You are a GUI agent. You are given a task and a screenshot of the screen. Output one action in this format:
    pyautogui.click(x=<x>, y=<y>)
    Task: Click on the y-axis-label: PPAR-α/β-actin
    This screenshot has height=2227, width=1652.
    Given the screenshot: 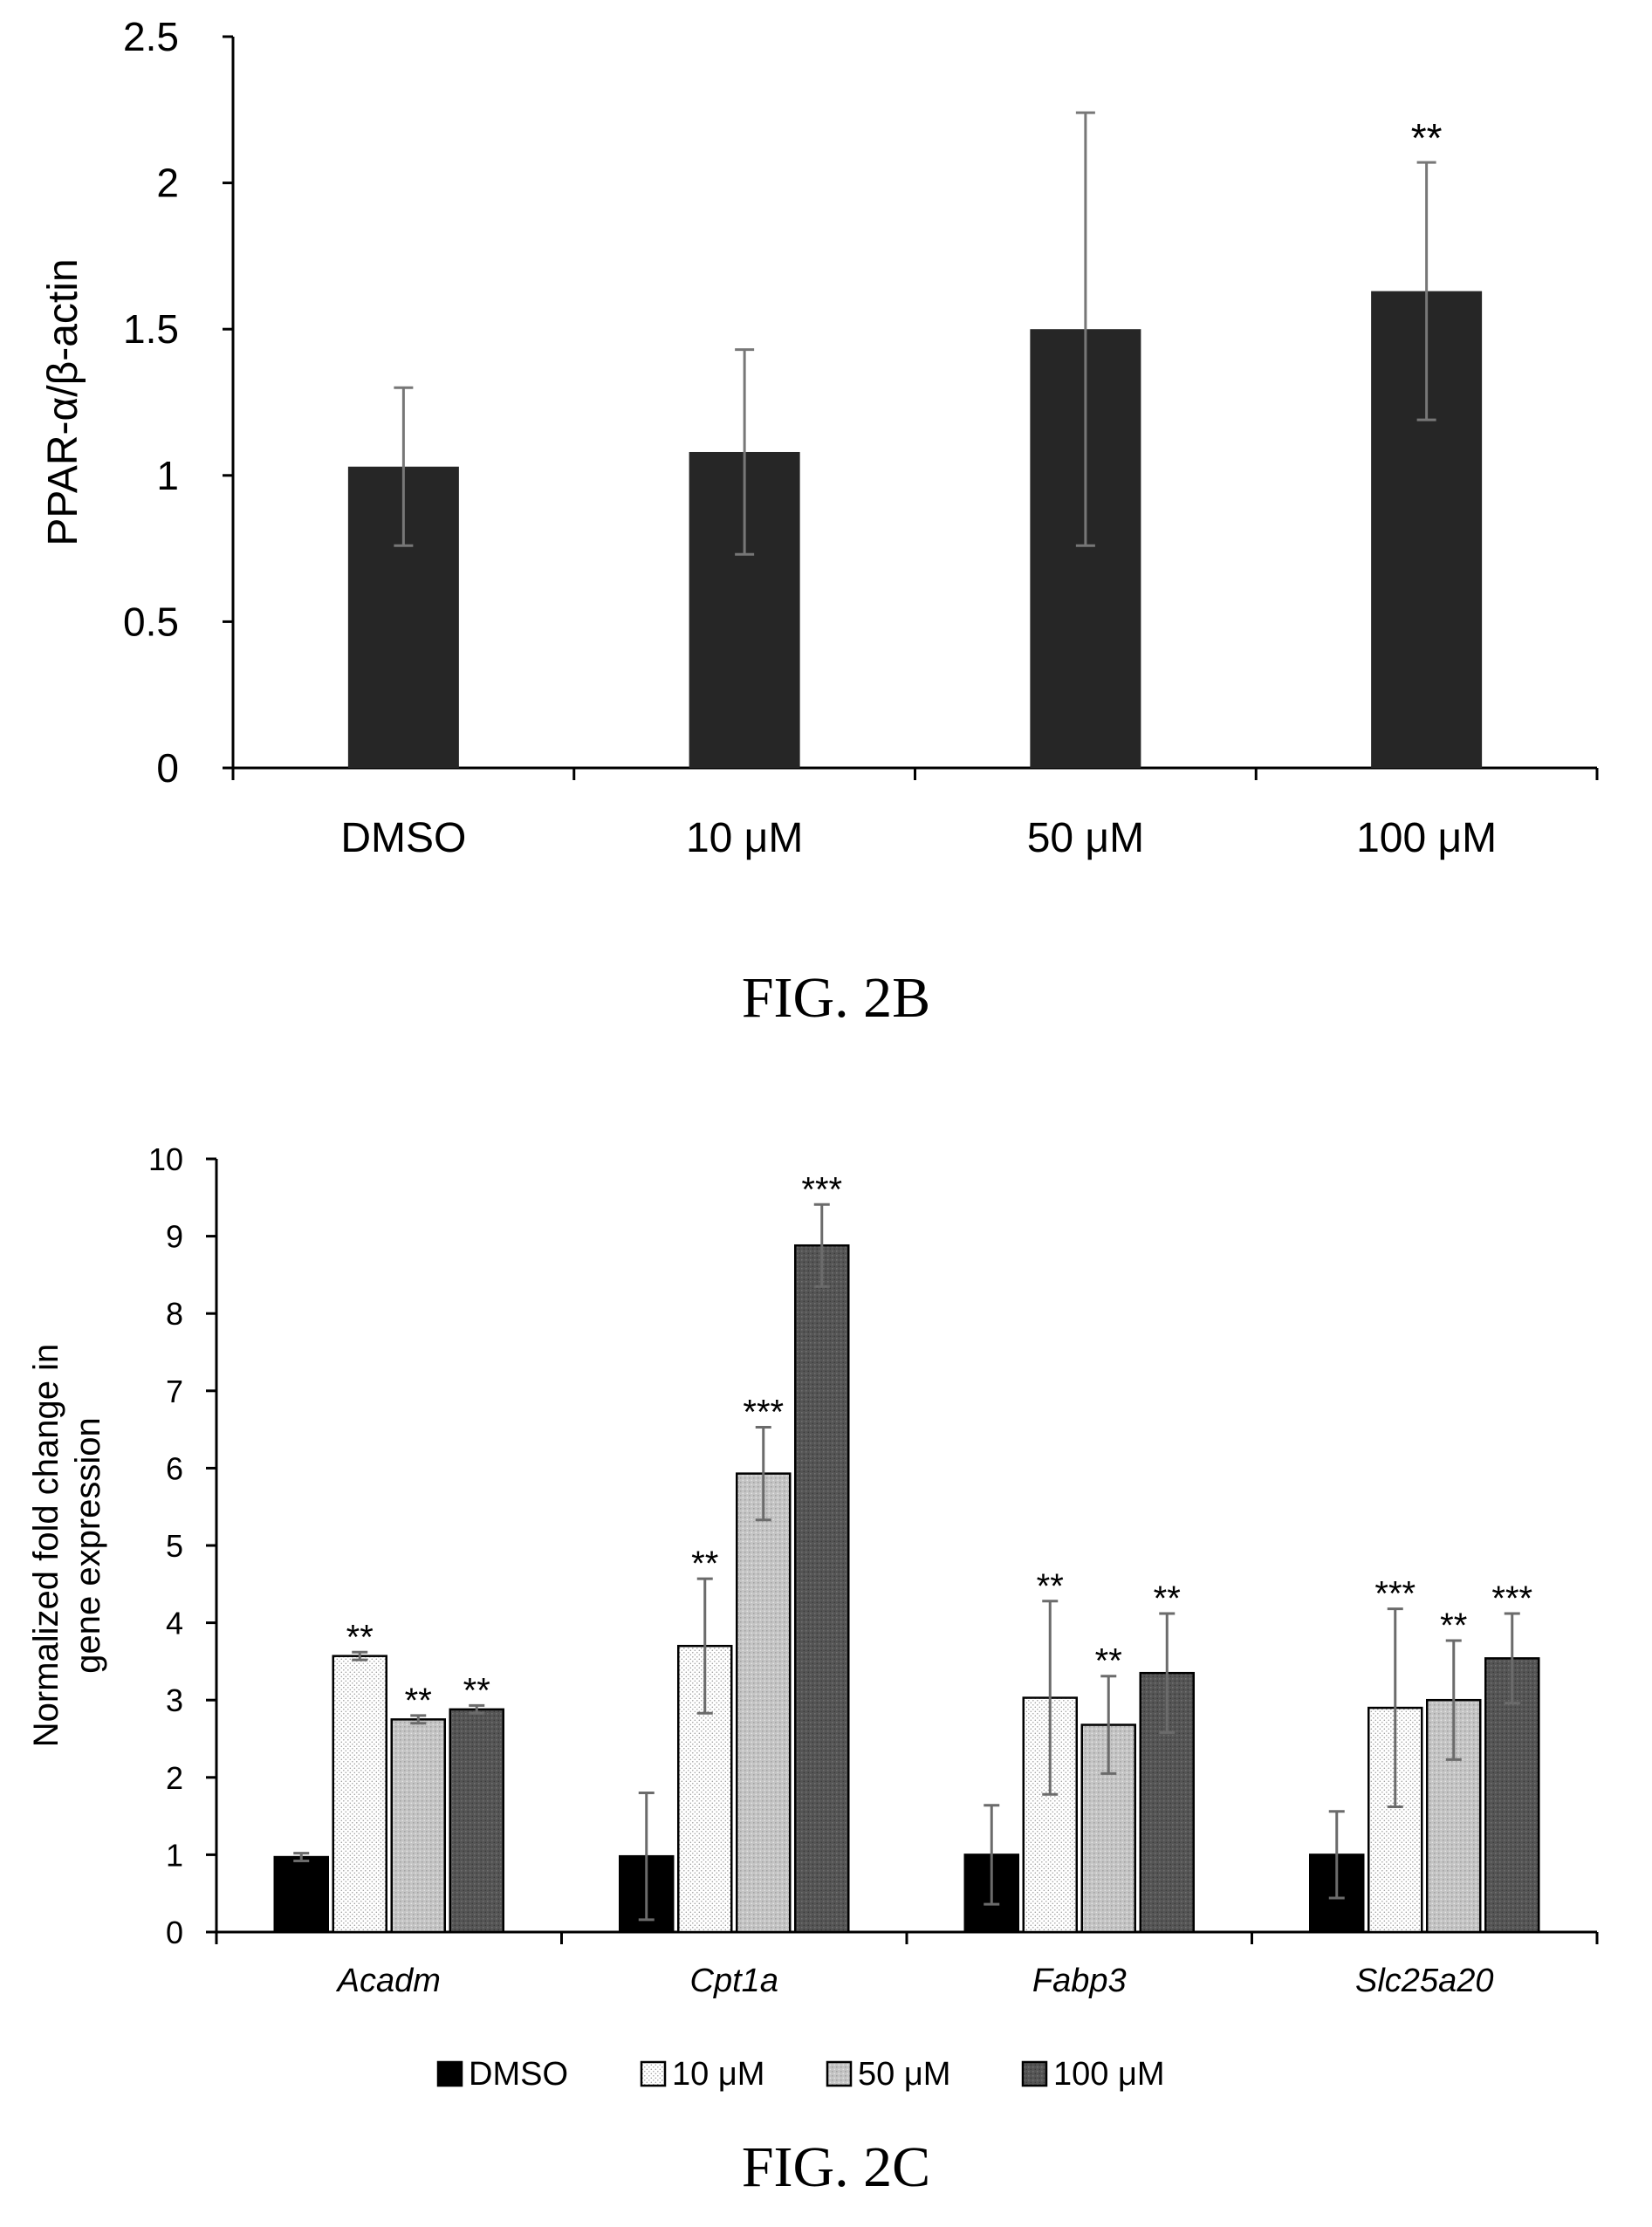 What is the action you would take?
    pyautogui.click(x=63, y=401)
    